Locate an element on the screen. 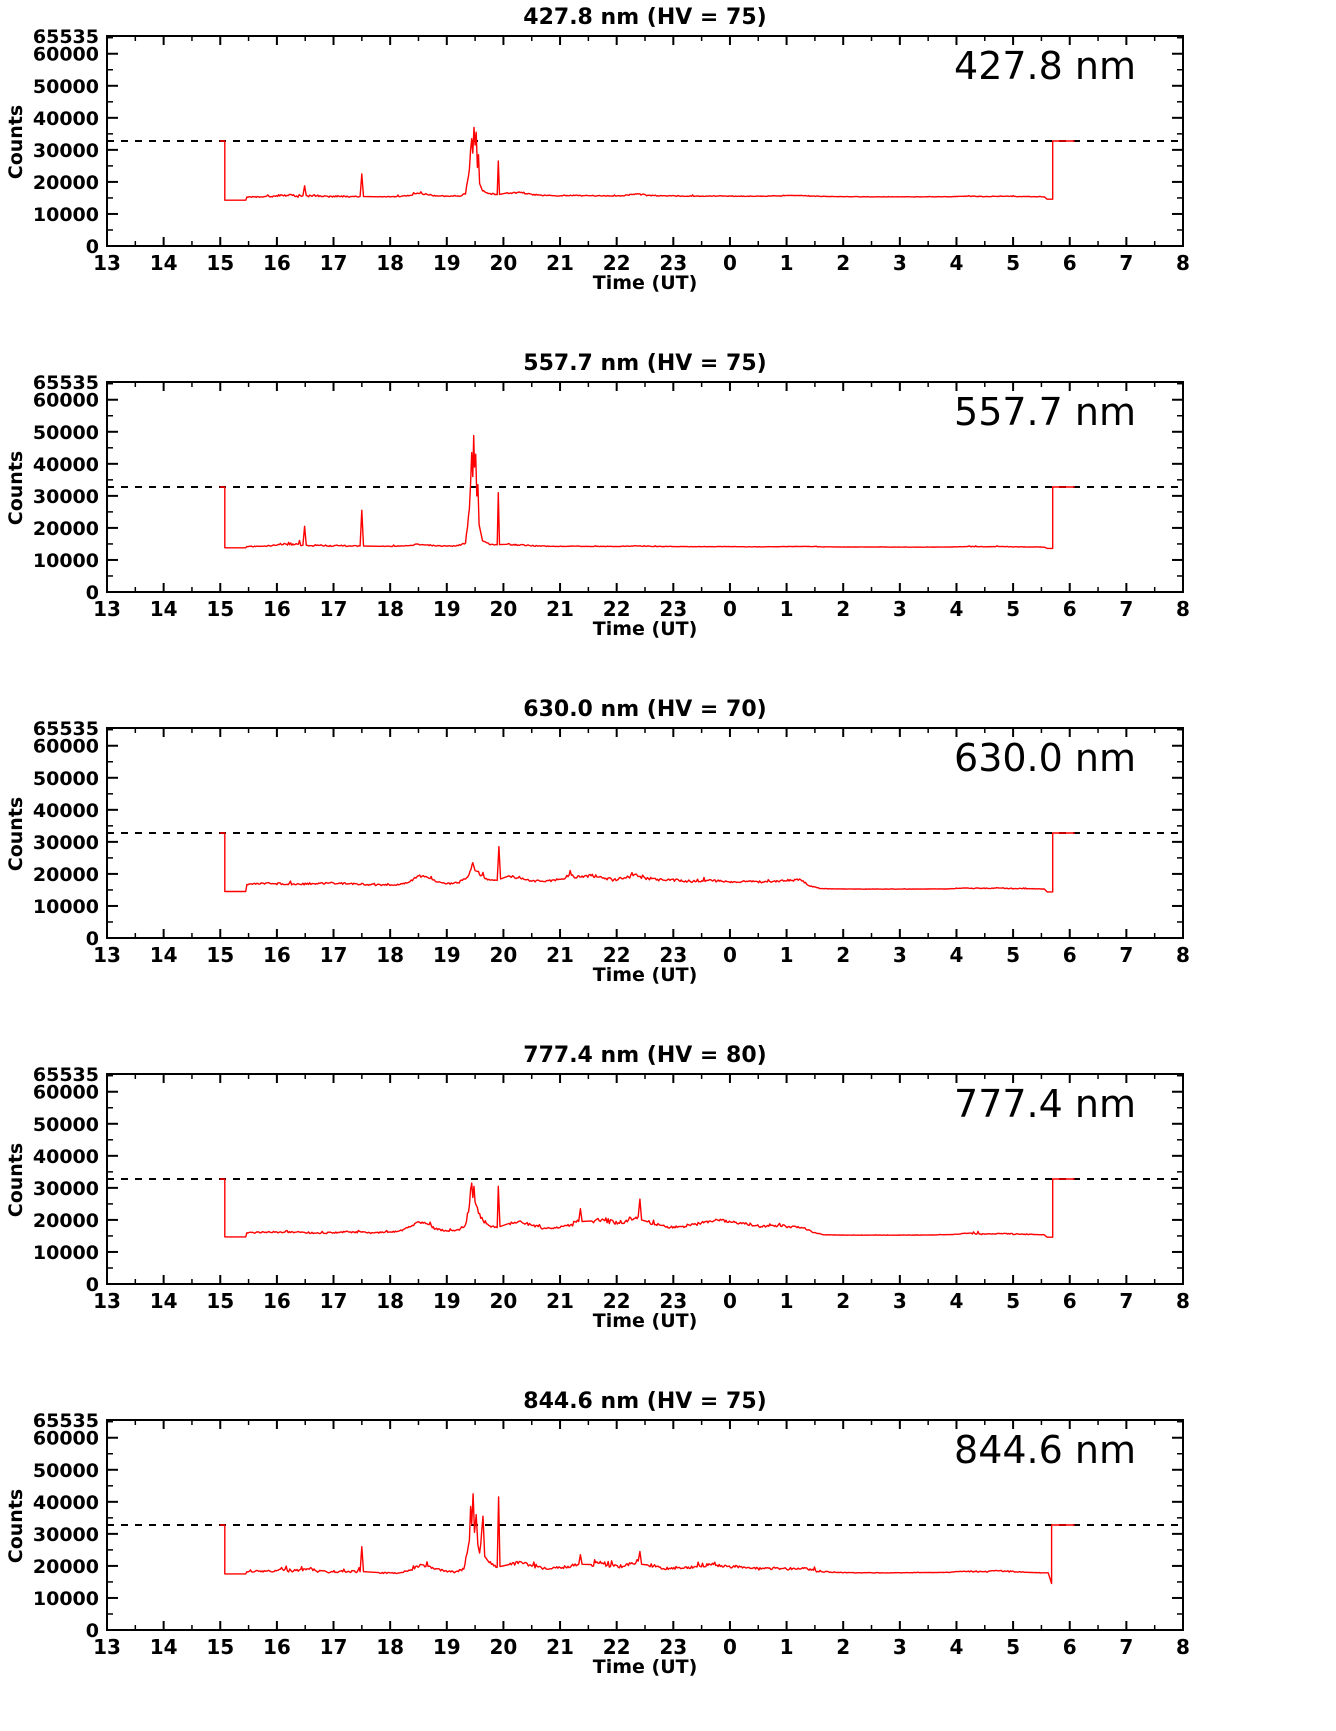 Image resolution: width=1336 pixels, height=1731 pixels. wavelength-label: 844.6 nm is located at coordinates (1045, 1450).